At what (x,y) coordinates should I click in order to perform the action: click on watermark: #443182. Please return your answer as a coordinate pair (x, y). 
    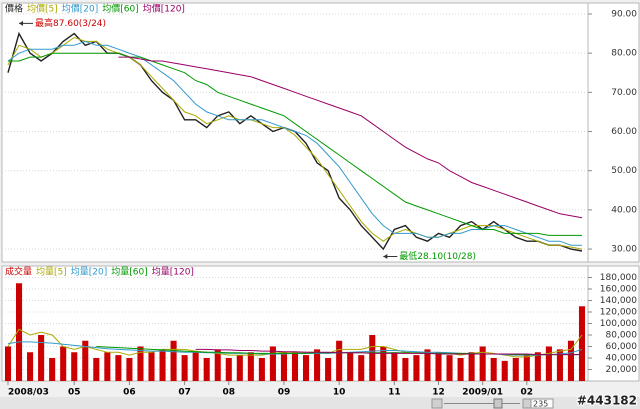
    Looking at the image, I should click on (607, 401).